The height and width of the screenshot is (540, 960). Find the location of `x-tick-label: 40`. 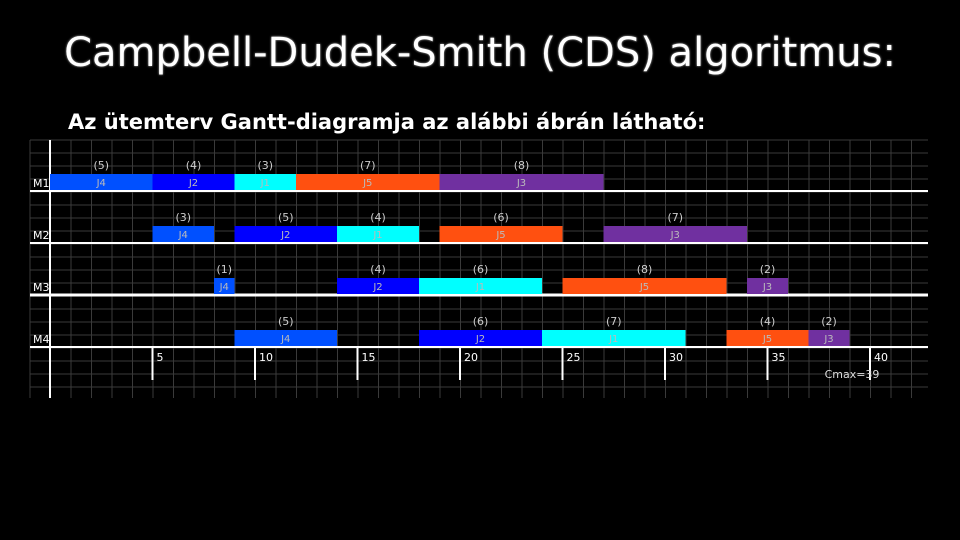

x-tick-label: 40 is located at coordinates (881, 357).